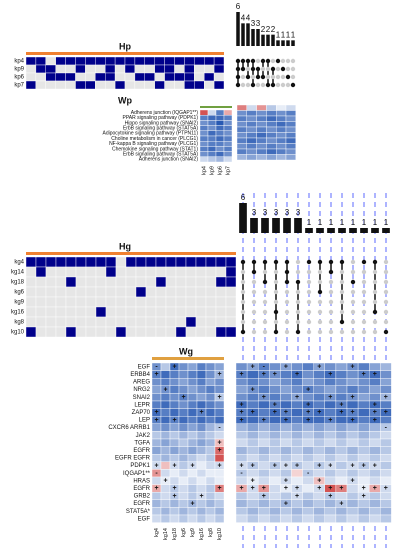 Image resolution: width=403 pixels, height=550 pixels. I want to click on column-label: kg10, so click(220, 534).